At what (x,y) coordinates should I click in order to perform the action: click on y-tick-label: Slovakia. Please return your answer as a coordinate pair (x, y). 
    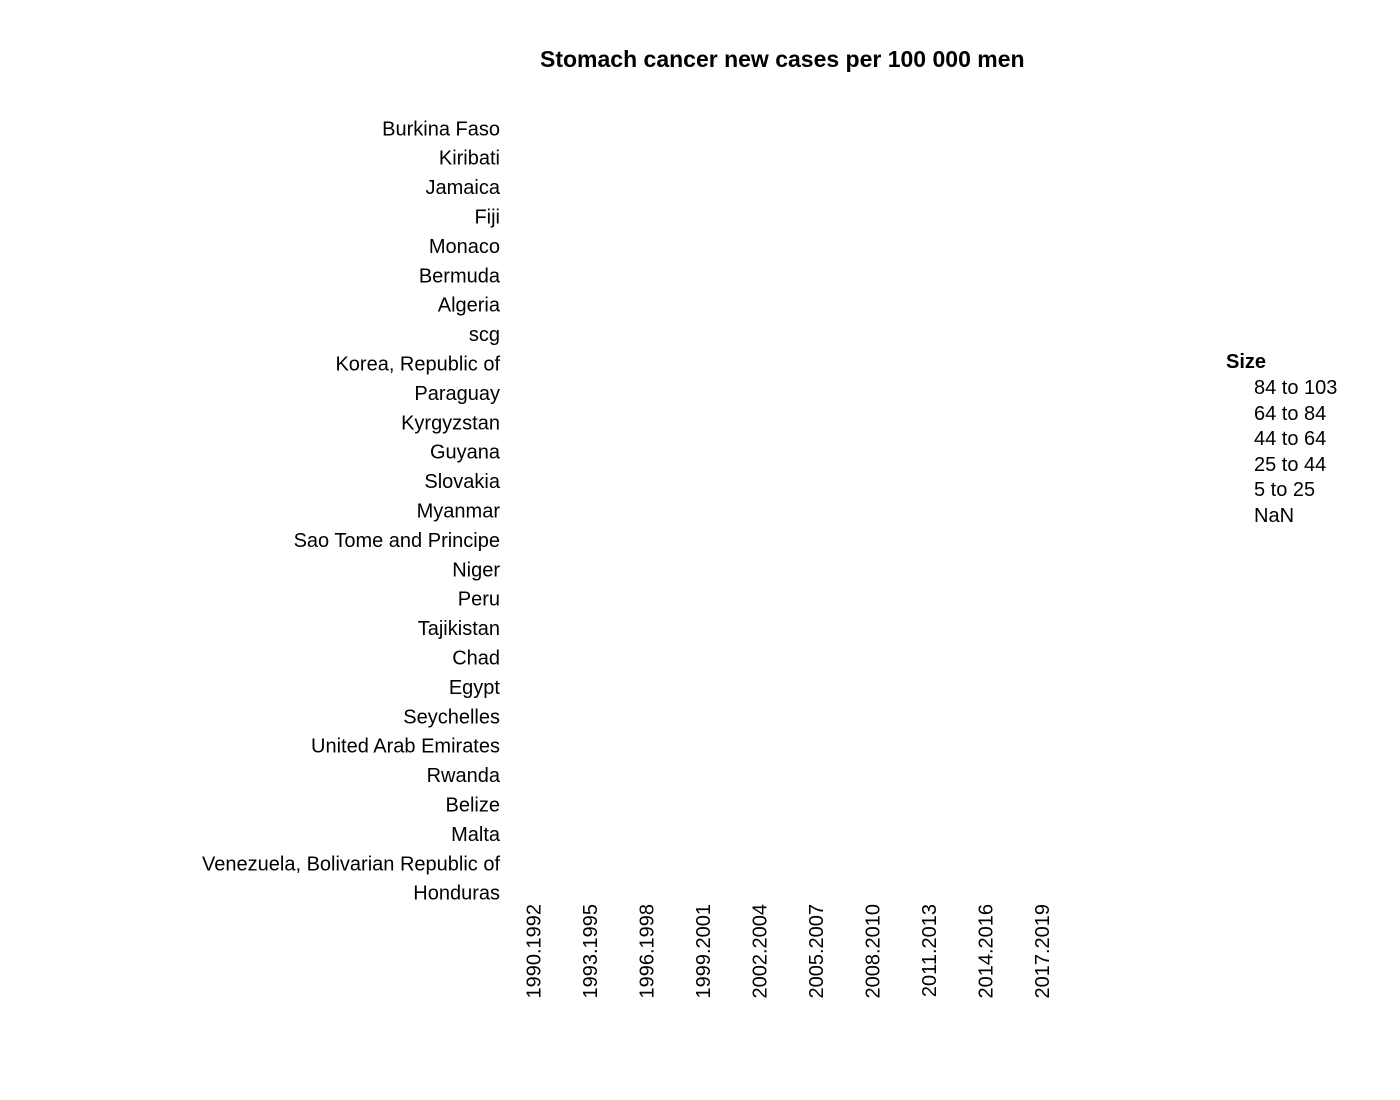
    Looking at the image, I should click on (462, 482).